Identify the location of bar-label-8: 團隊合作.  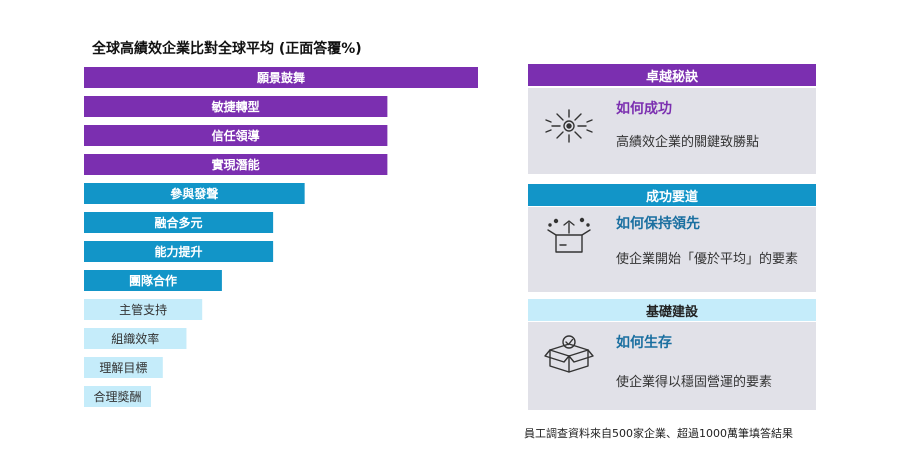
(153, 280).